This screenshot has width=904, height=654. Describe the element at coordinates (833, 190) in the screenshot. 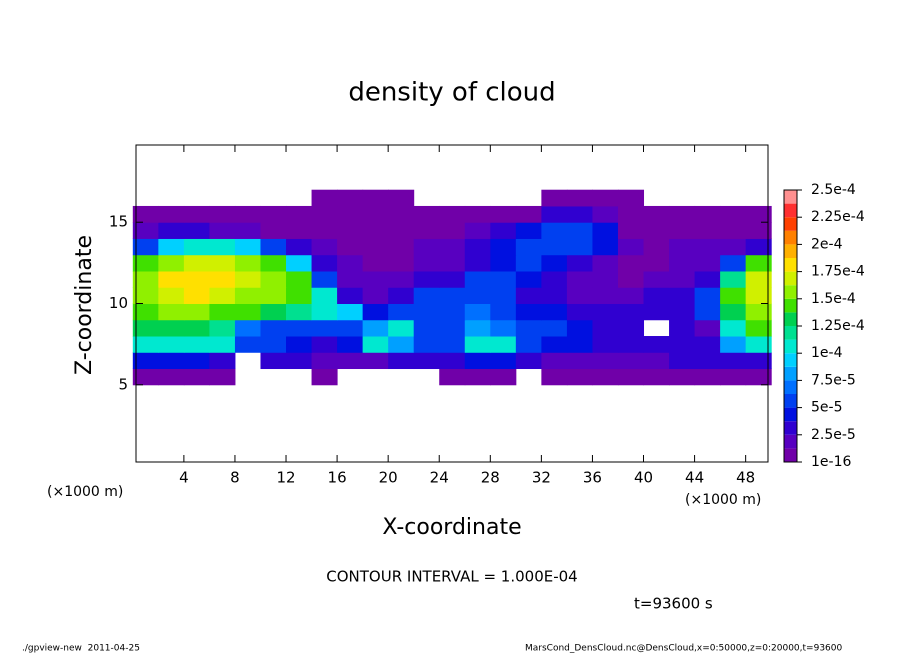

I see `colorbar-label: 2.5e-4` at that location.